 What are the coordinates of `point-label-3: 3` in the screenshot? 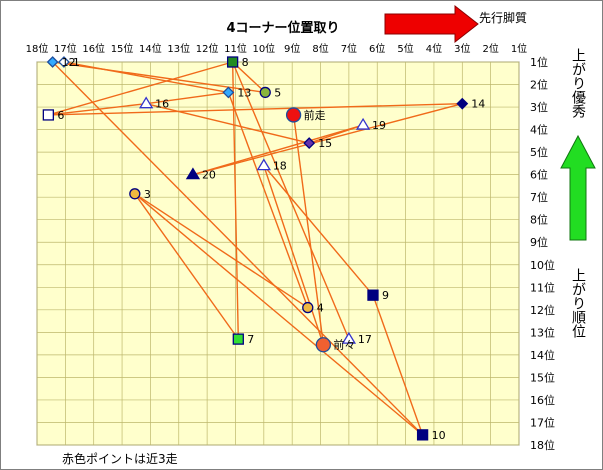 It's located at (147, 194).